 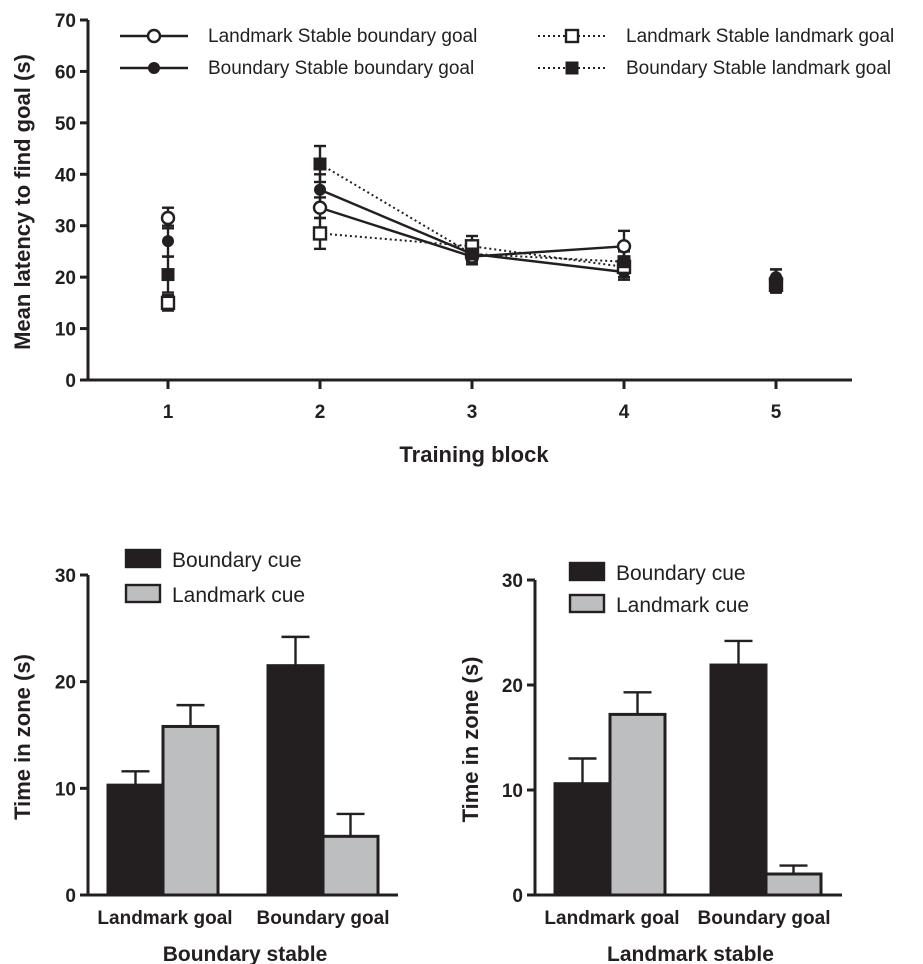 I want to click on line-chart-y-tick-label: 0, so click(x=70, y=381).